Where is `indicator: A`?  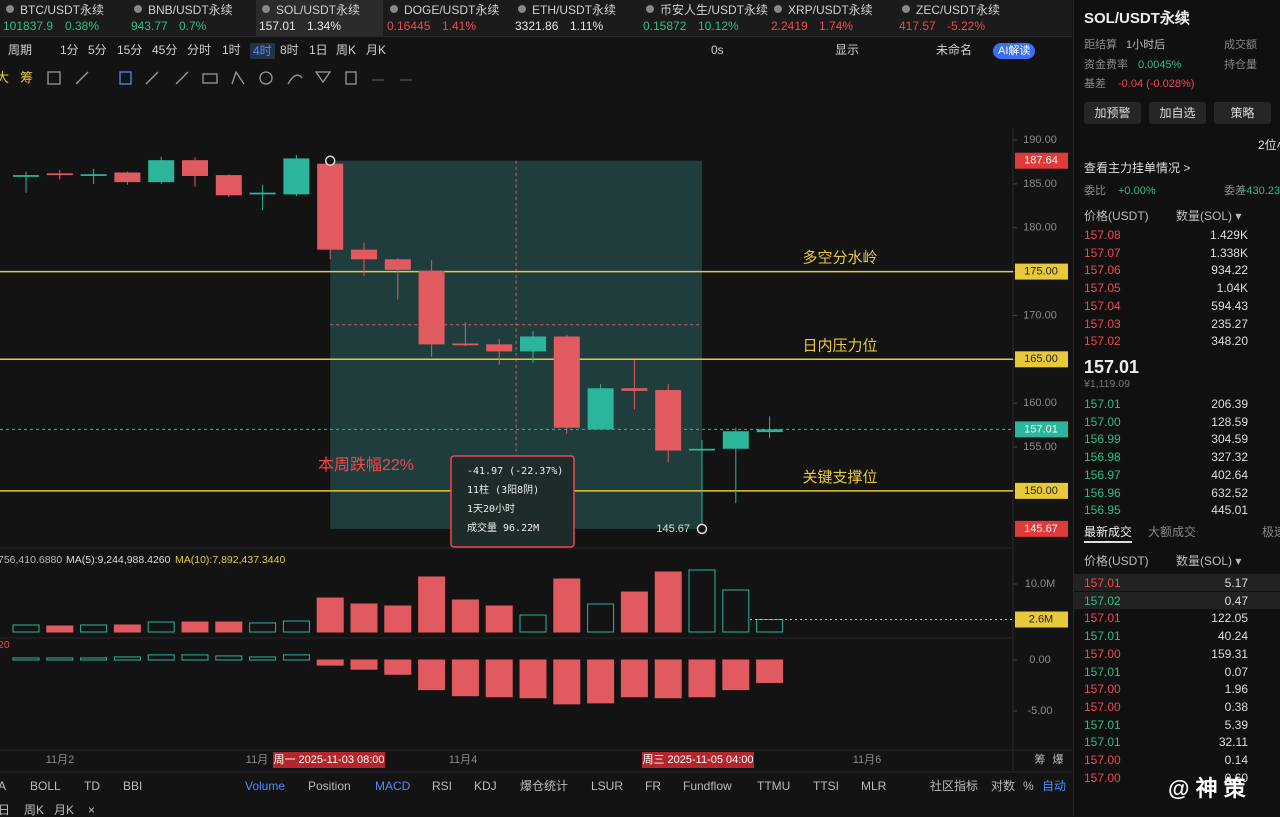 indicator: A is located at coordinates (3, 786).